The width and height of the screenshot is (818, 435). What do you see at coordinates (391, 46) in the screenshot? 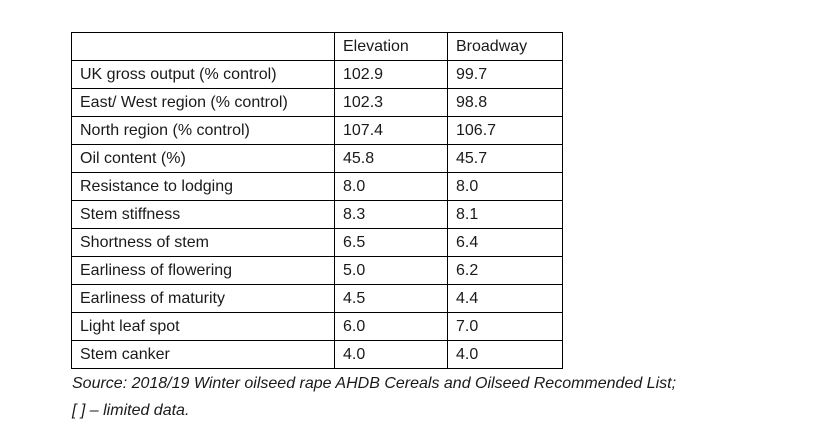
I see `header-elevation-cell: Elevation` at bounding box center [391, 46].